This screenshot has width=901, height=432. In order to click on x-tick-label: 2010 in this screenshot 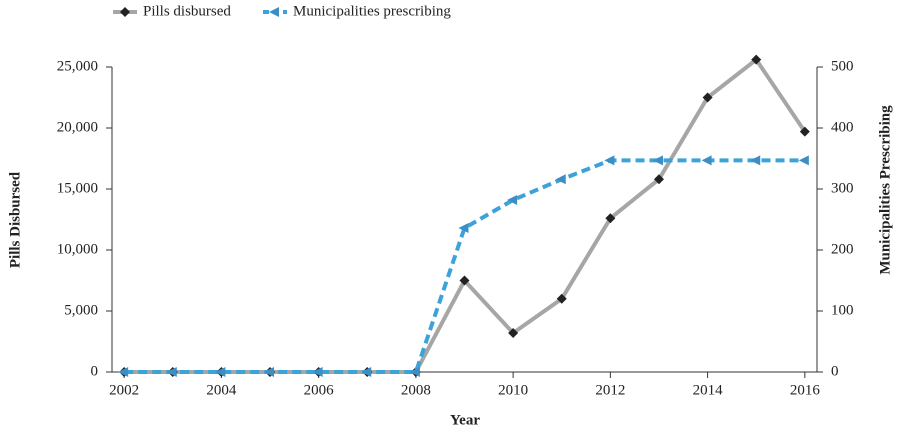, I will do `click(513, 390)`.